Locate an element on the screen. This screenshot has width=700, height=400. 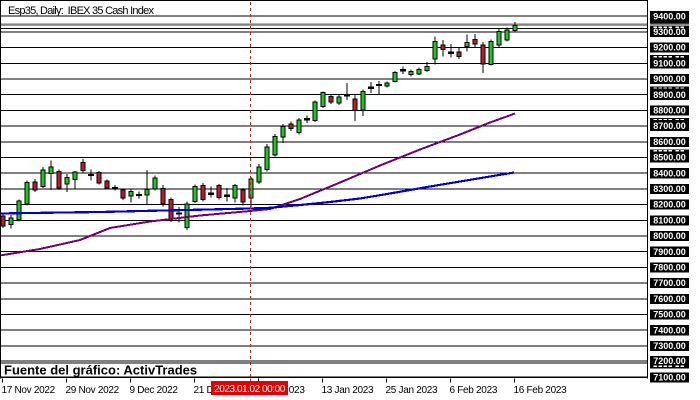
svg-text: 023 is located at coordinates (297, 390).